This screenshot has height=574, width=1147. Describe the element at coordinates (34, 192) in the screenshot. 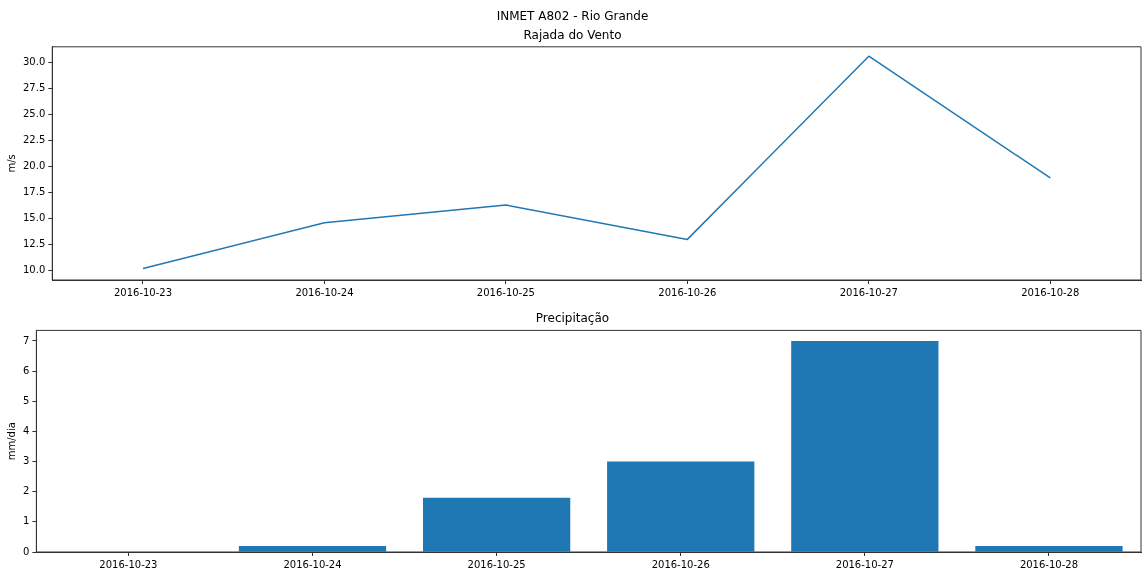

I see `y-tick-label: 17.5` at that location.